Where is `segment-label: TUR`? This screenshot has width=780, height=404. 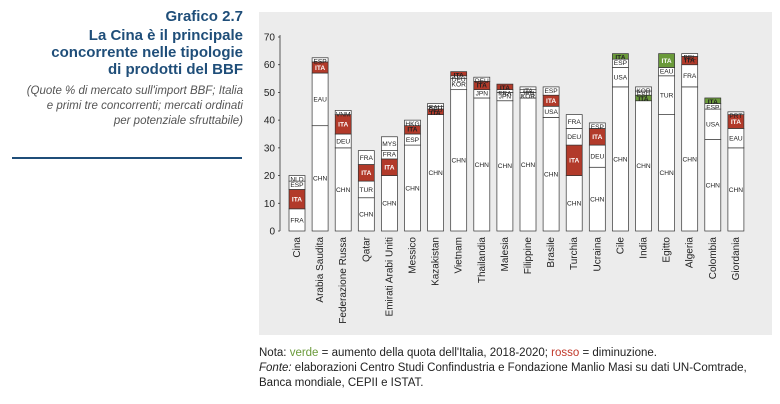 segment-label: TUR is located at coordinates (367, 190).